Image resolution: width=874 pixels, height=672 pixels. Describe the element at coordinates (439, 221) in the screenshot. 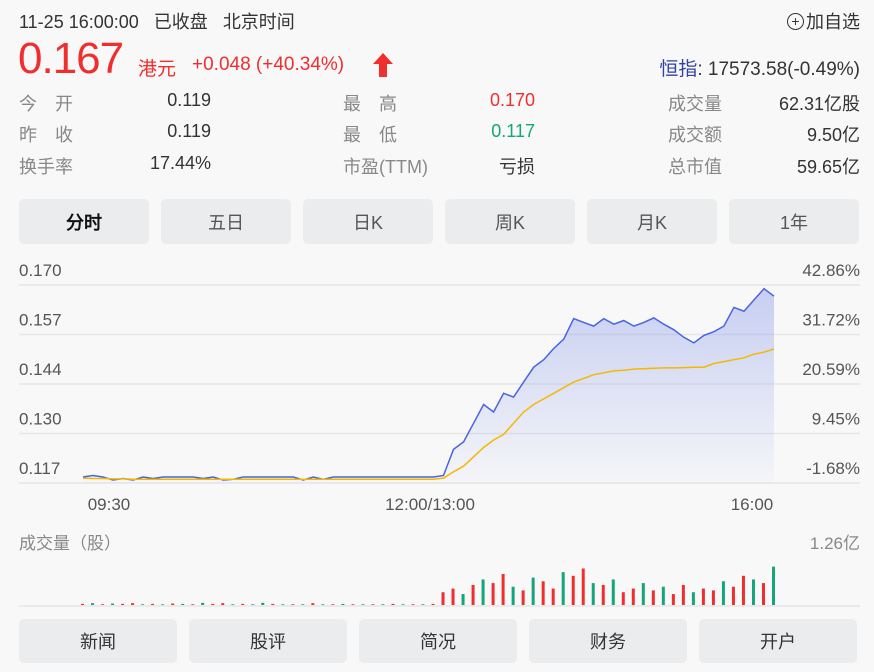

I see `chart-period-tabs: 分时 五日 日K 周K 月K 1年` at that location.